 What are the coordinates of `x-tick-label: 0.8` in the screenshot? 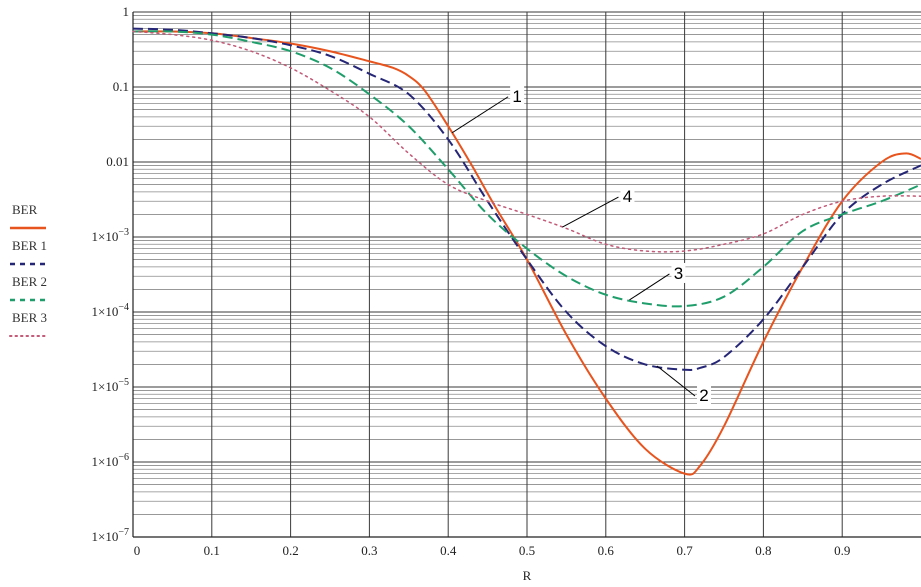 It's located at (763, 550).